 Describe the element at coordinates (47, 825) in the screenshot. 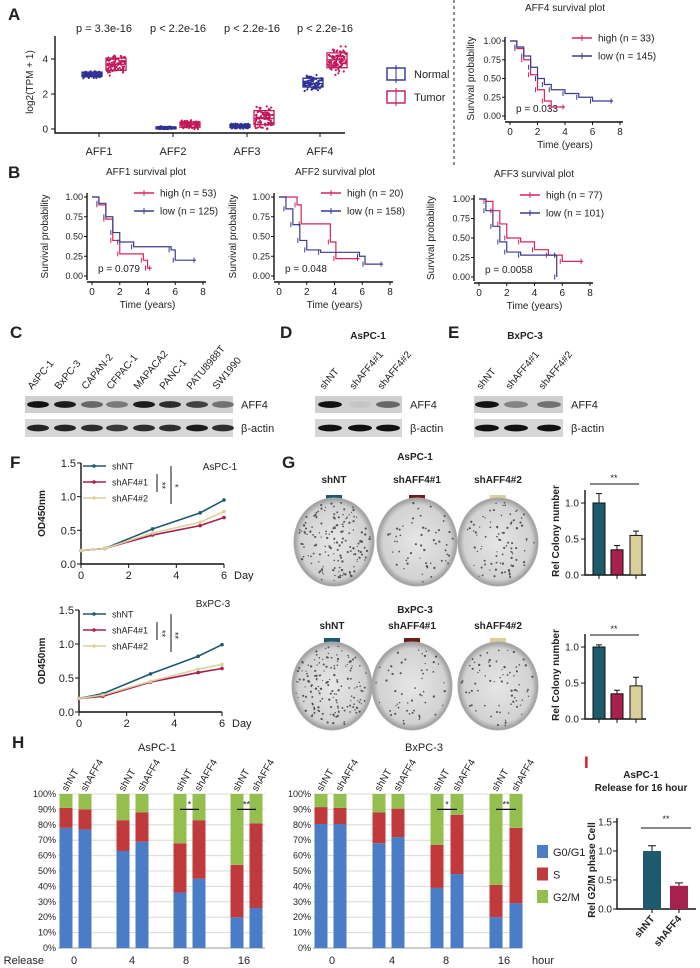

I see `y-tick-label: 80%` at that location.